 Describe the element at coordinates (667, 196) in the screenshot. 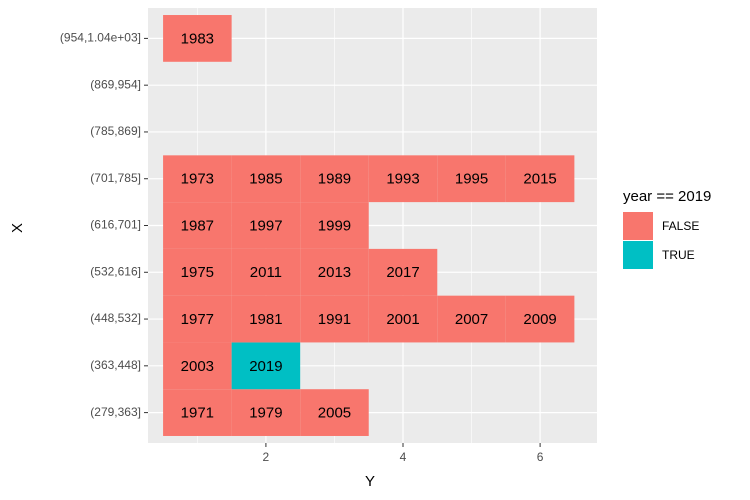

I see `legend-title: year == 2019` at that location.